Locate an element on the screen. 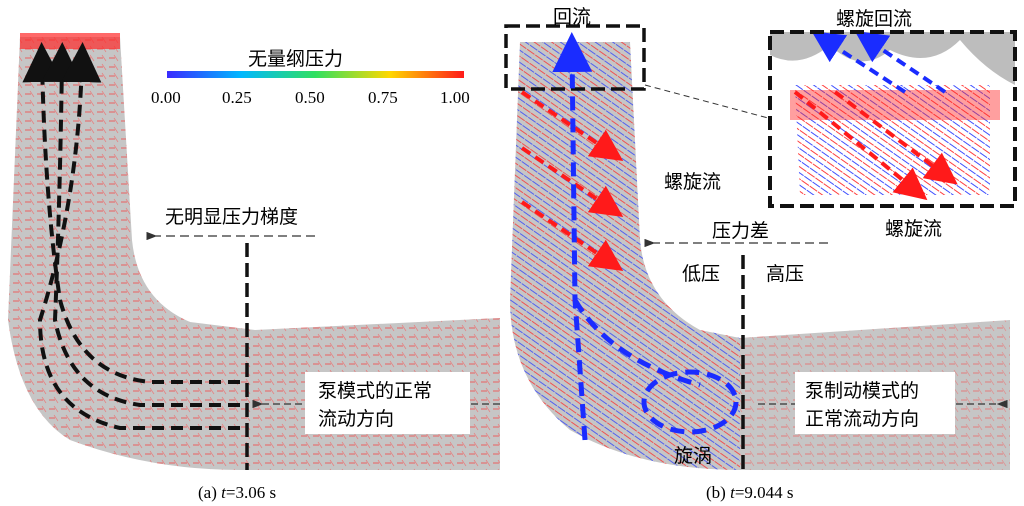 Image resolution: width=1024 pixels, height=506 pixels. spiral-flow-arrows is located at coordinates (572, 181).